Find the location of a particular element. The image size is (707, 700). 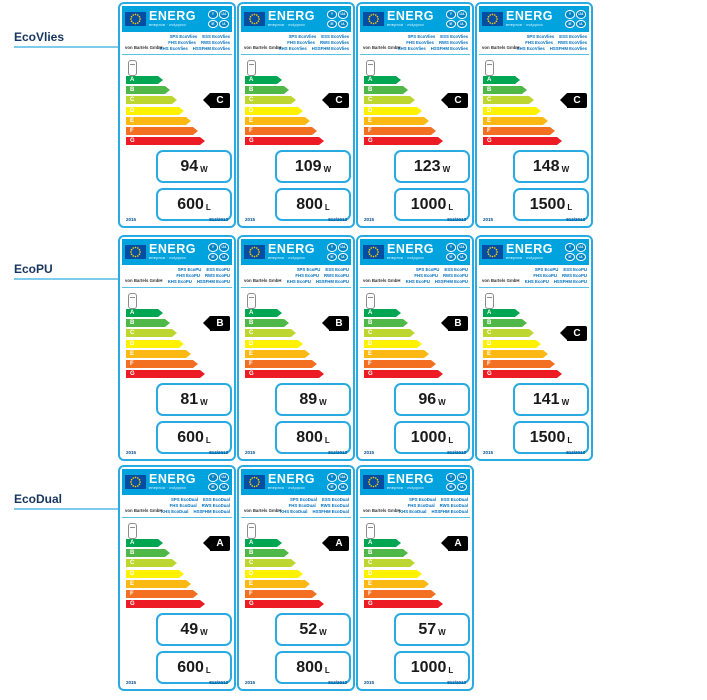

regulation-label: 812/2013 is located at coordinates (575, 452).